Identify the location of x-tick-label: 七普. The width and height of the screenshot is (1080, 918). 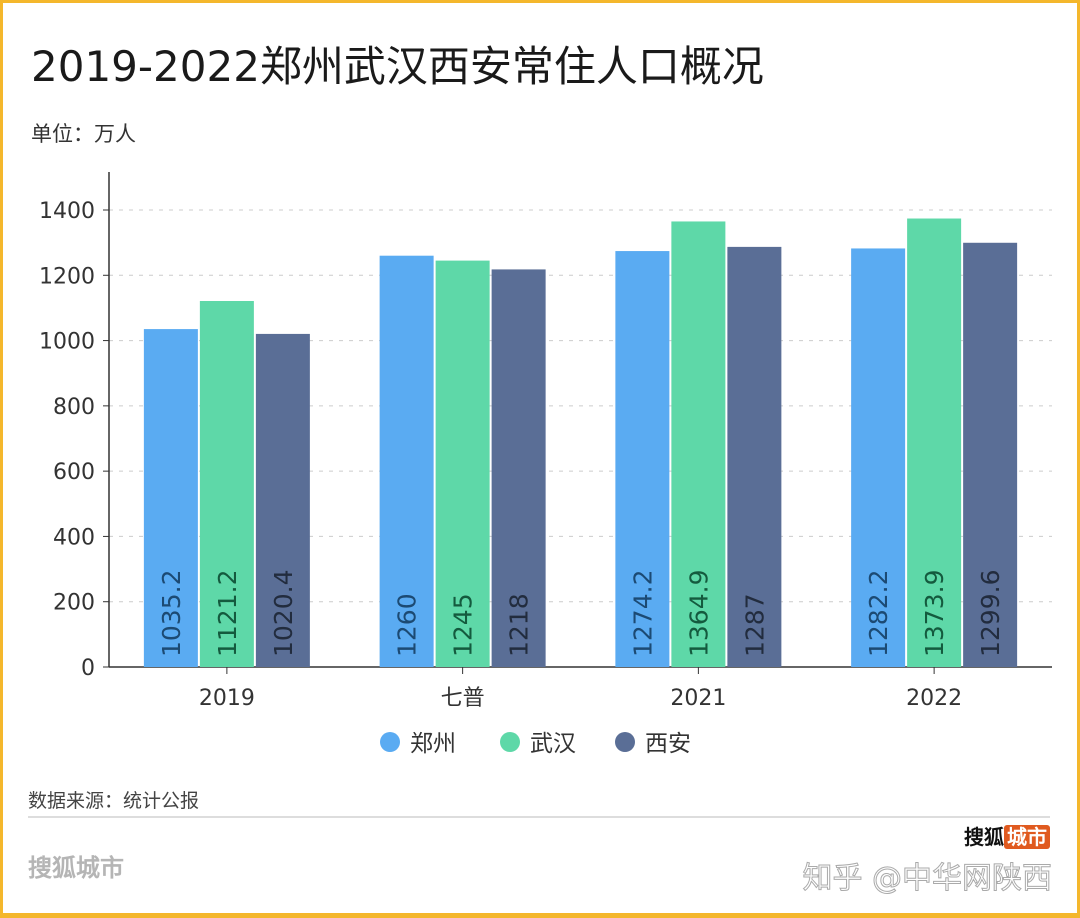
(463, 698).